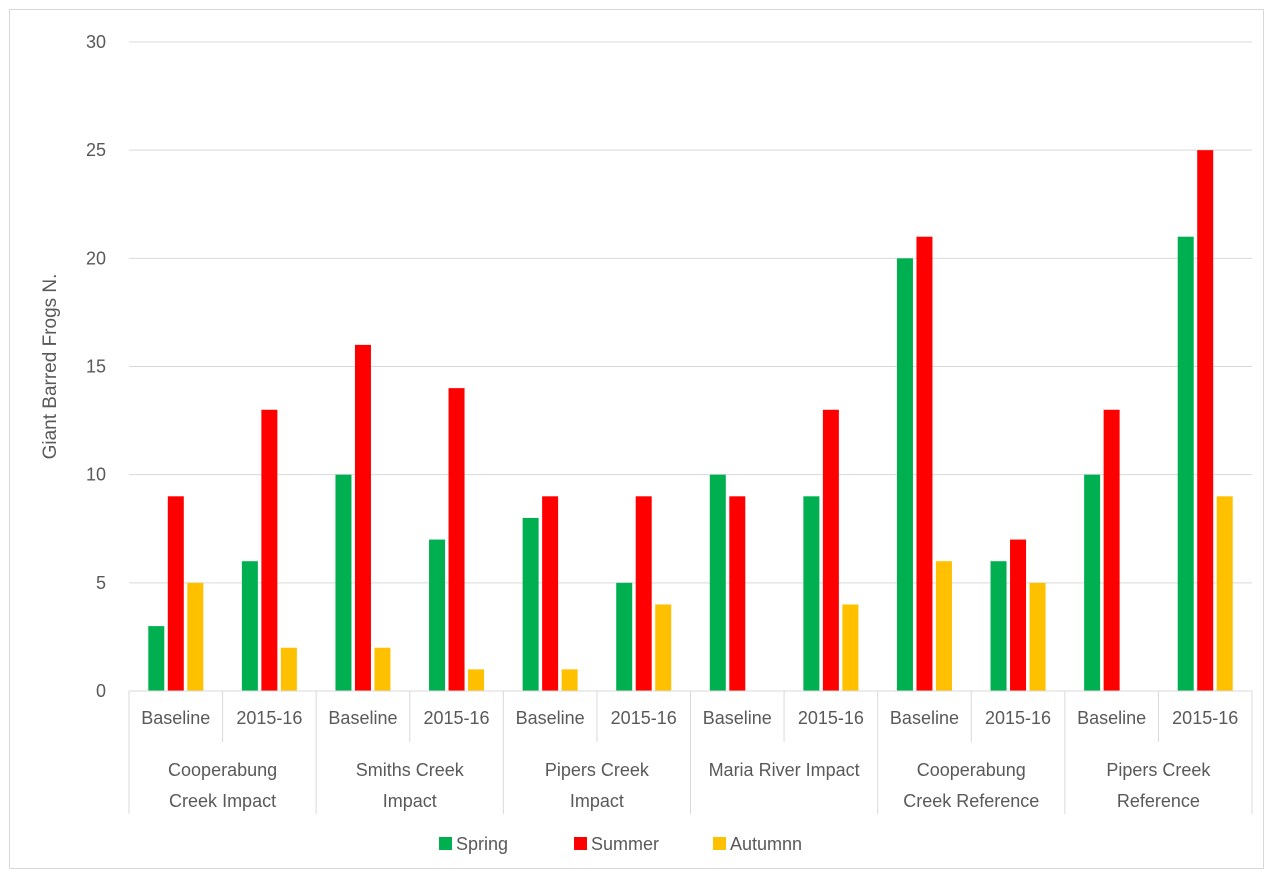  What do you see at coordinates (50, 367) in the screenshot?
I see `y-axis-title: Giant Barred Frogs N.` at bounding box center [50, 367].